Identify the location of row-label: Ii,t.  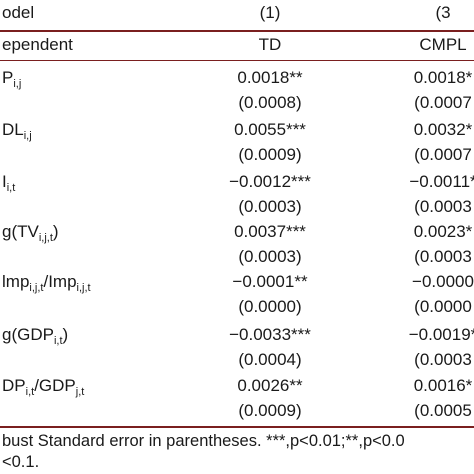
(8, 185).